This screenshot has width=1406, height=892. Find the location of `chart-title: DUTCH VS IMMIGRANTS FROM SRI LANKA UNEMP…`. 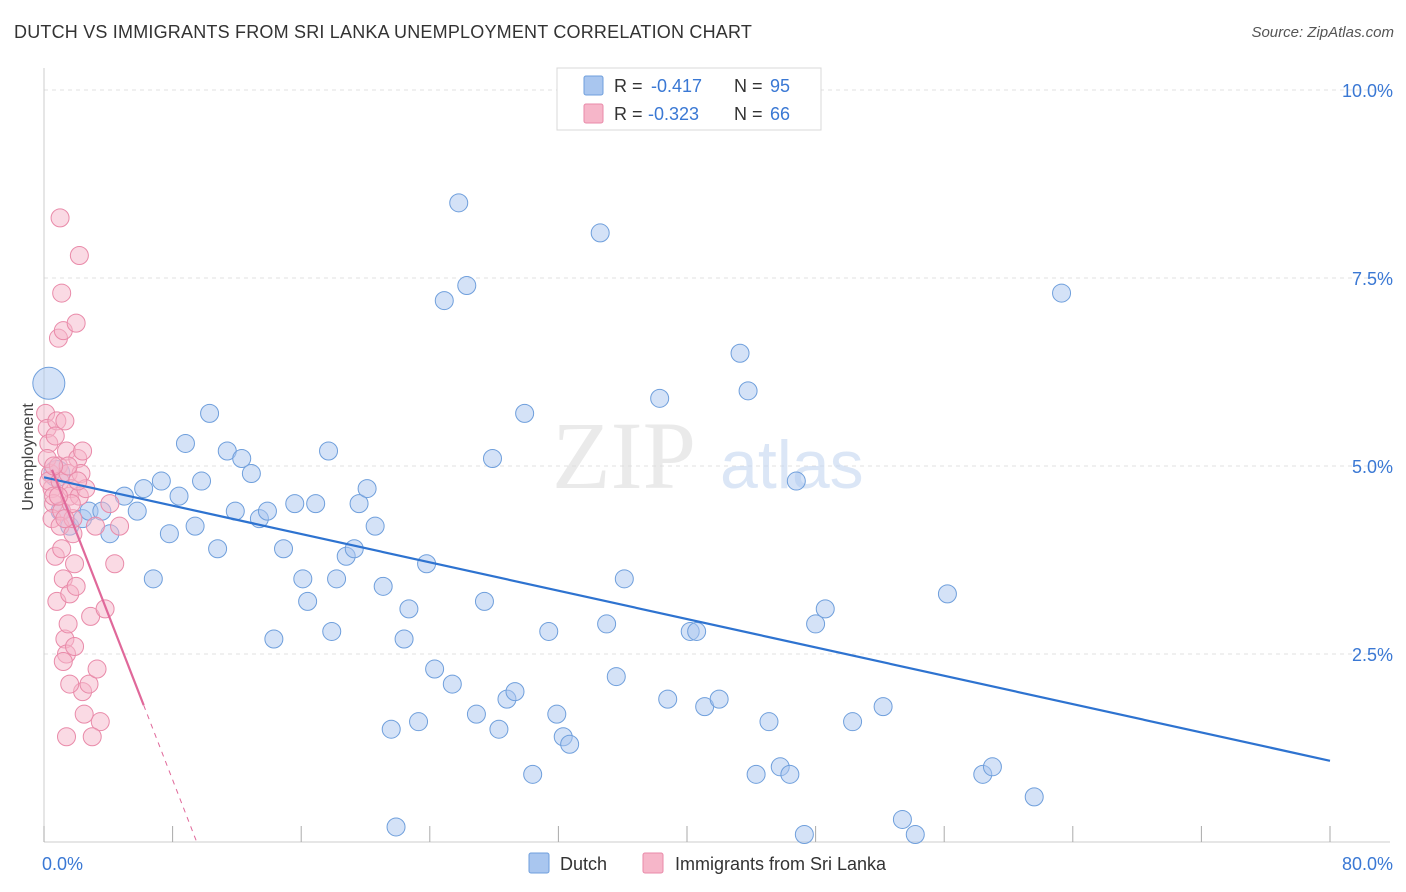

chart-title: DUTCH VS IMMIGRANTS FROM SRI LANKA UNEMP… is located at coordinates (383, 32).